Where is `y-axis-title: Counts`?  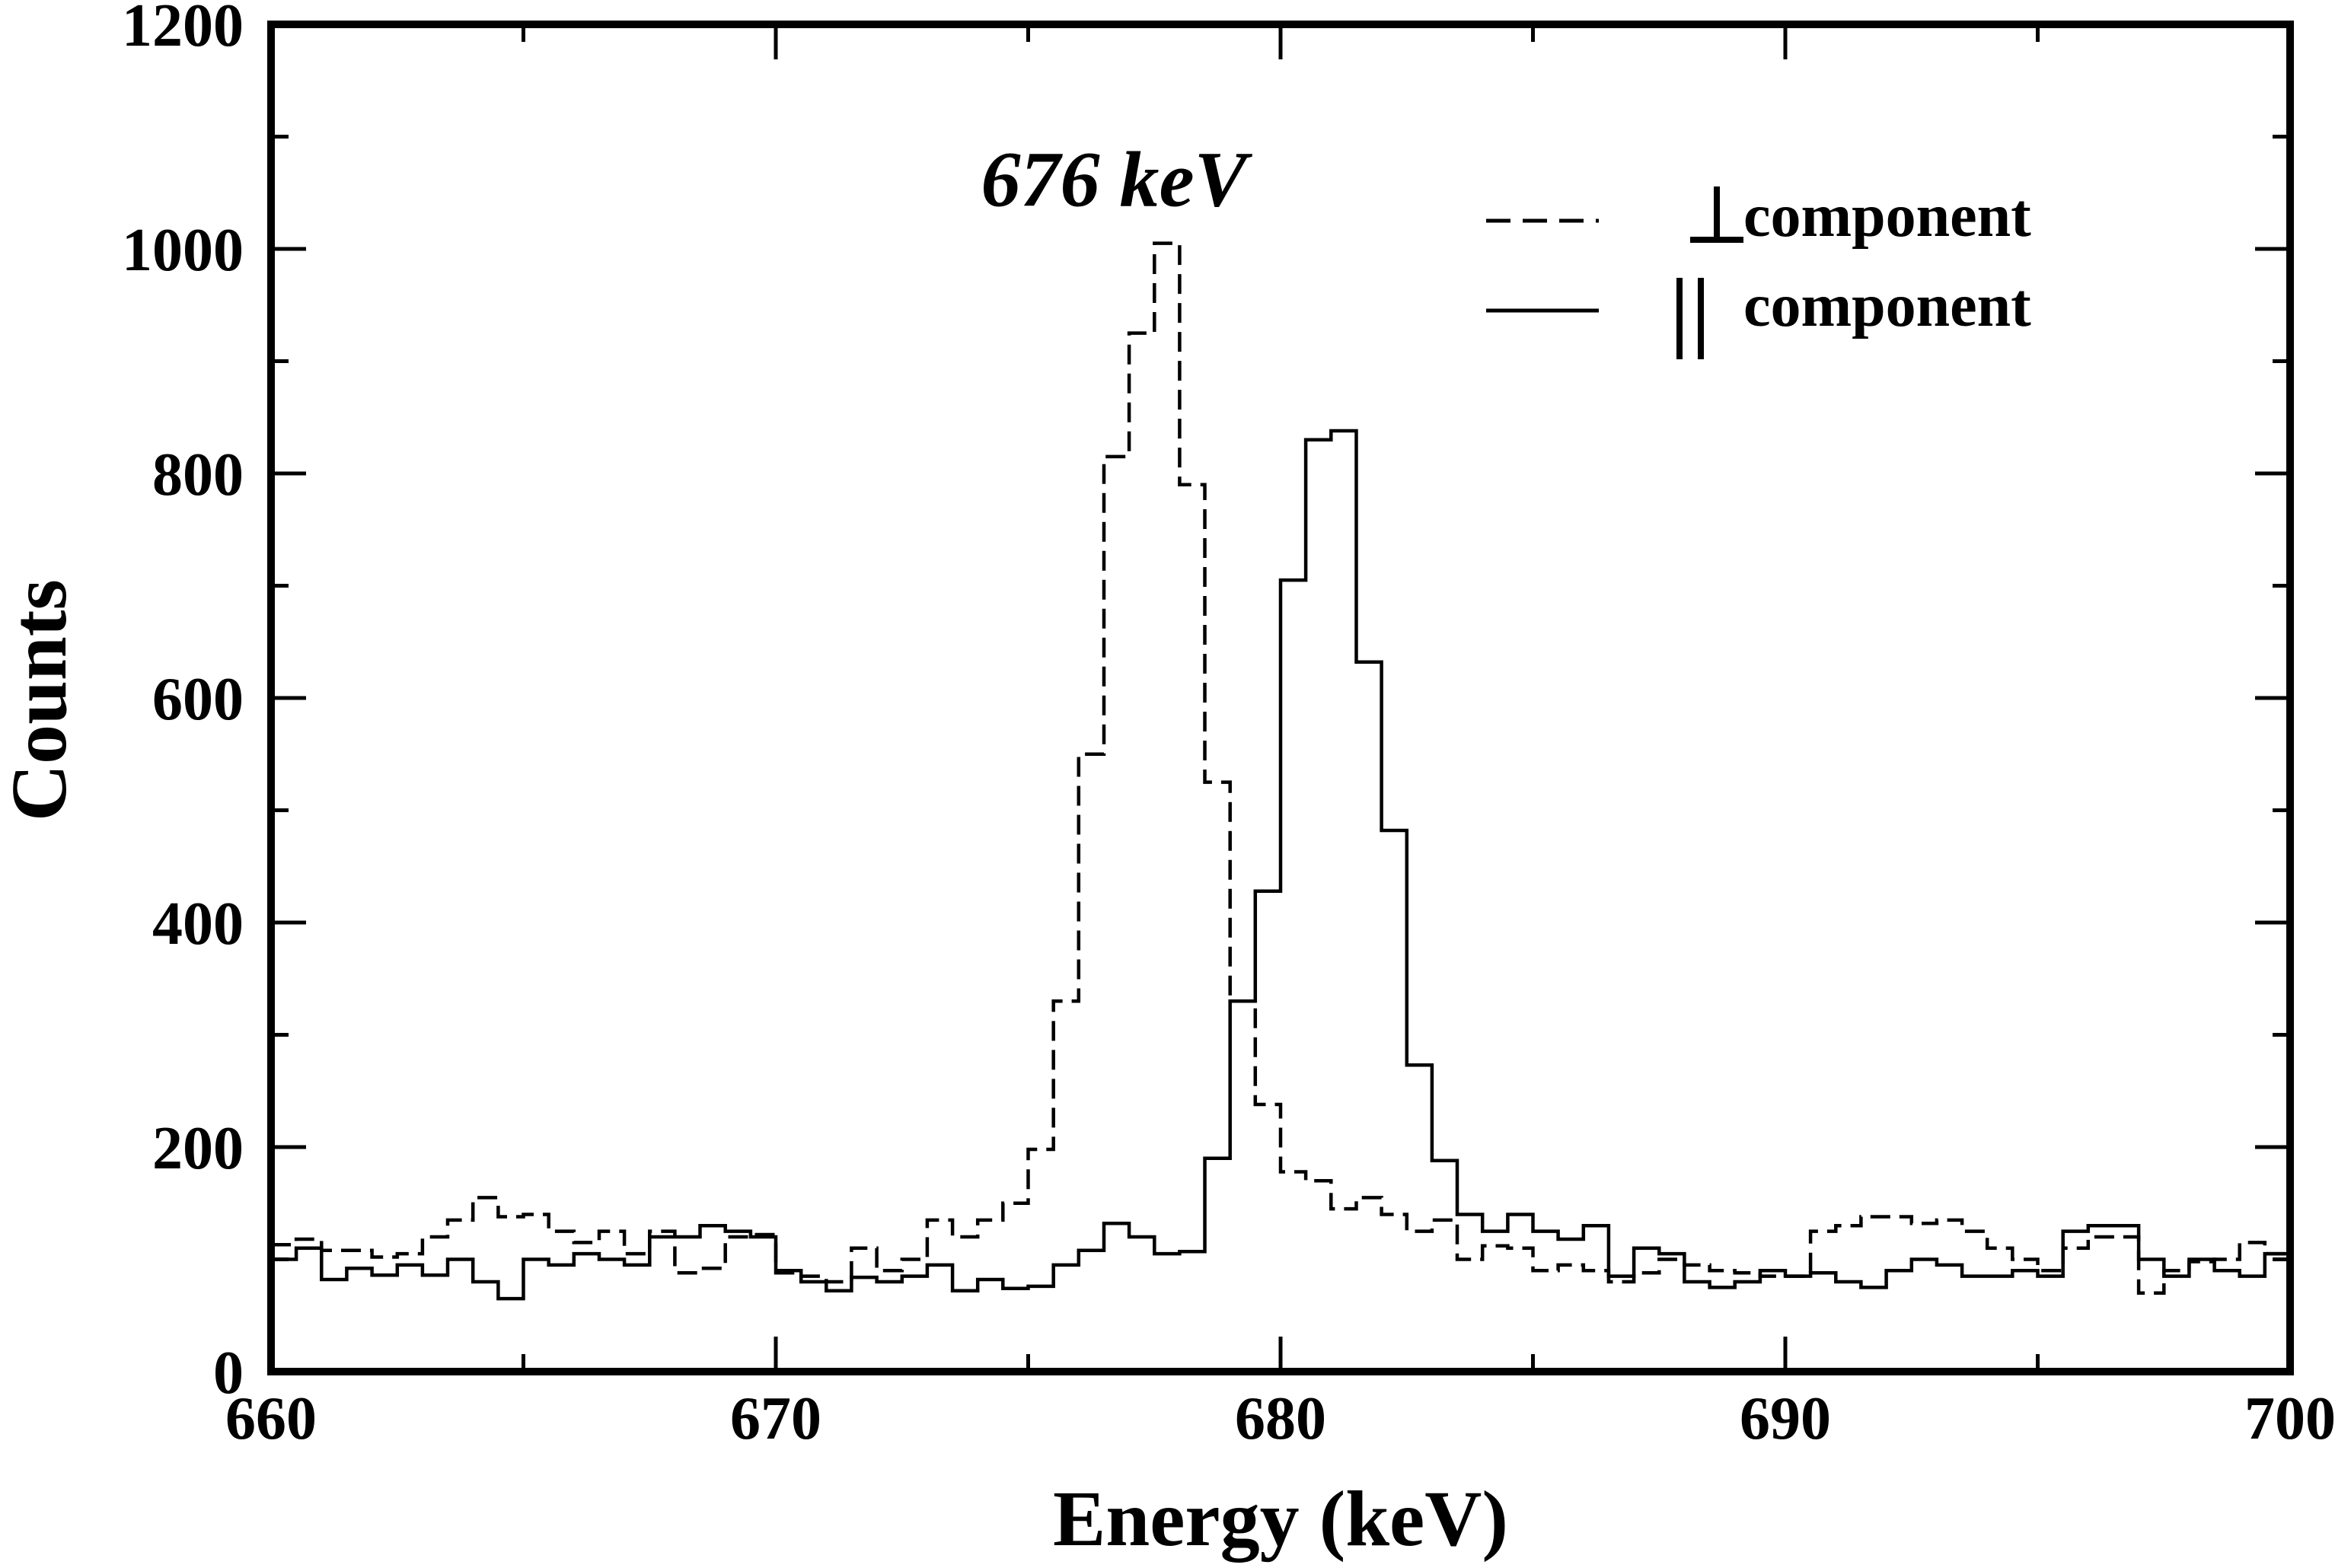
y-axis-title: Counts is located at coordinates (41, 700).